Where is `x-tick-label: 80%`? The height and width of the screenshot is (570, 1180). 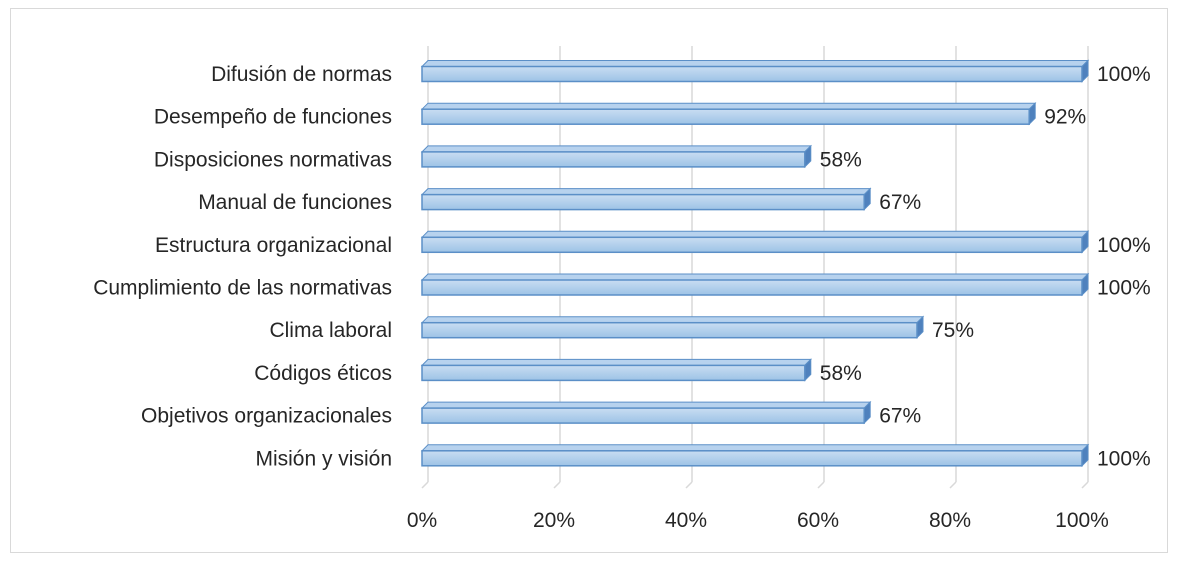
x-tick-label: 80% is located at coordinates (950, 520).